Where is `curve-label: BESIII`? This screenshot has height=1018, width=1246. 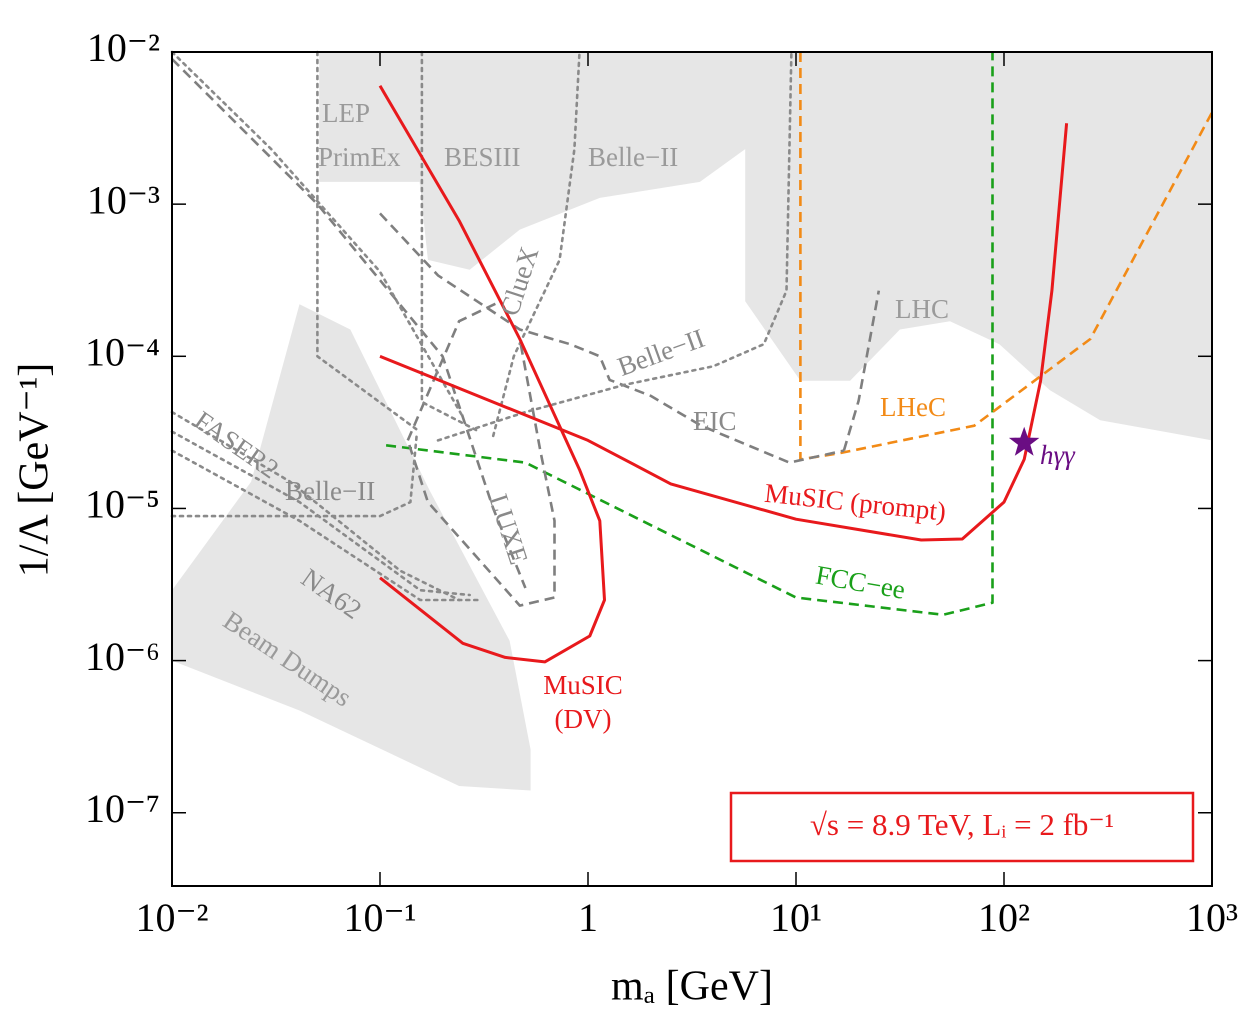
curve-label: BESIII is located at coordinates (482, 157).